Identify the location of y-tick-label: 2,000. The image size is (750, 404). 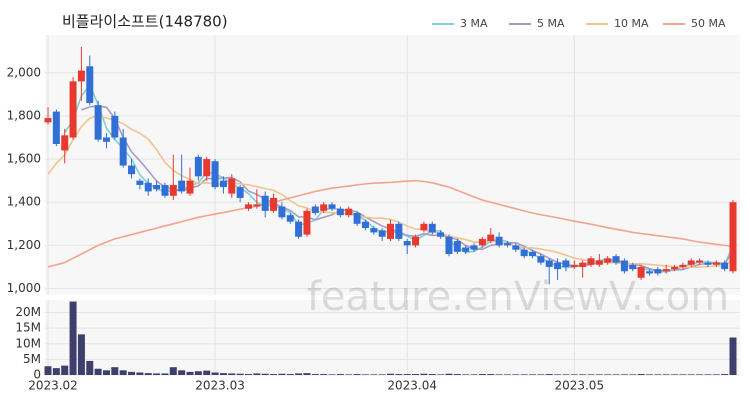
(24, 72).